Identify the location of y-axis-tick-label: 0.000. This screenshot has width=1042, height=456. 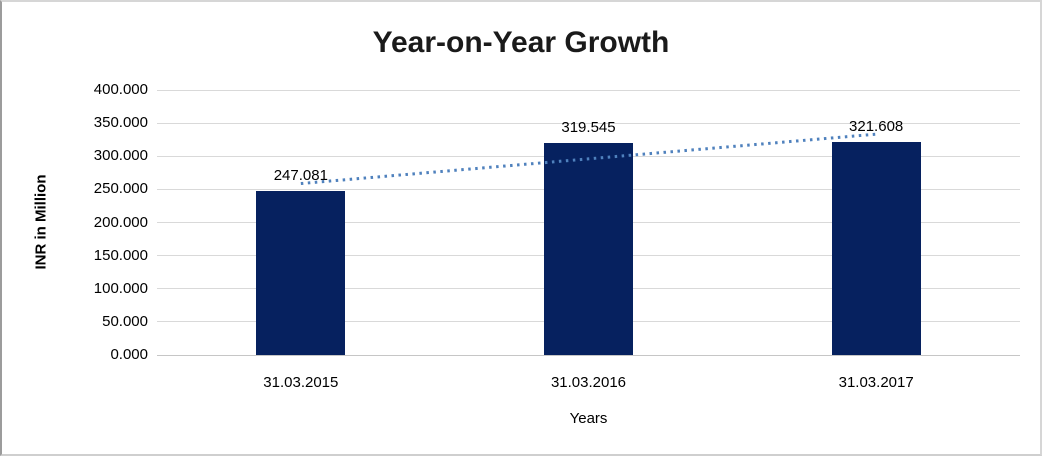
(129, 354).